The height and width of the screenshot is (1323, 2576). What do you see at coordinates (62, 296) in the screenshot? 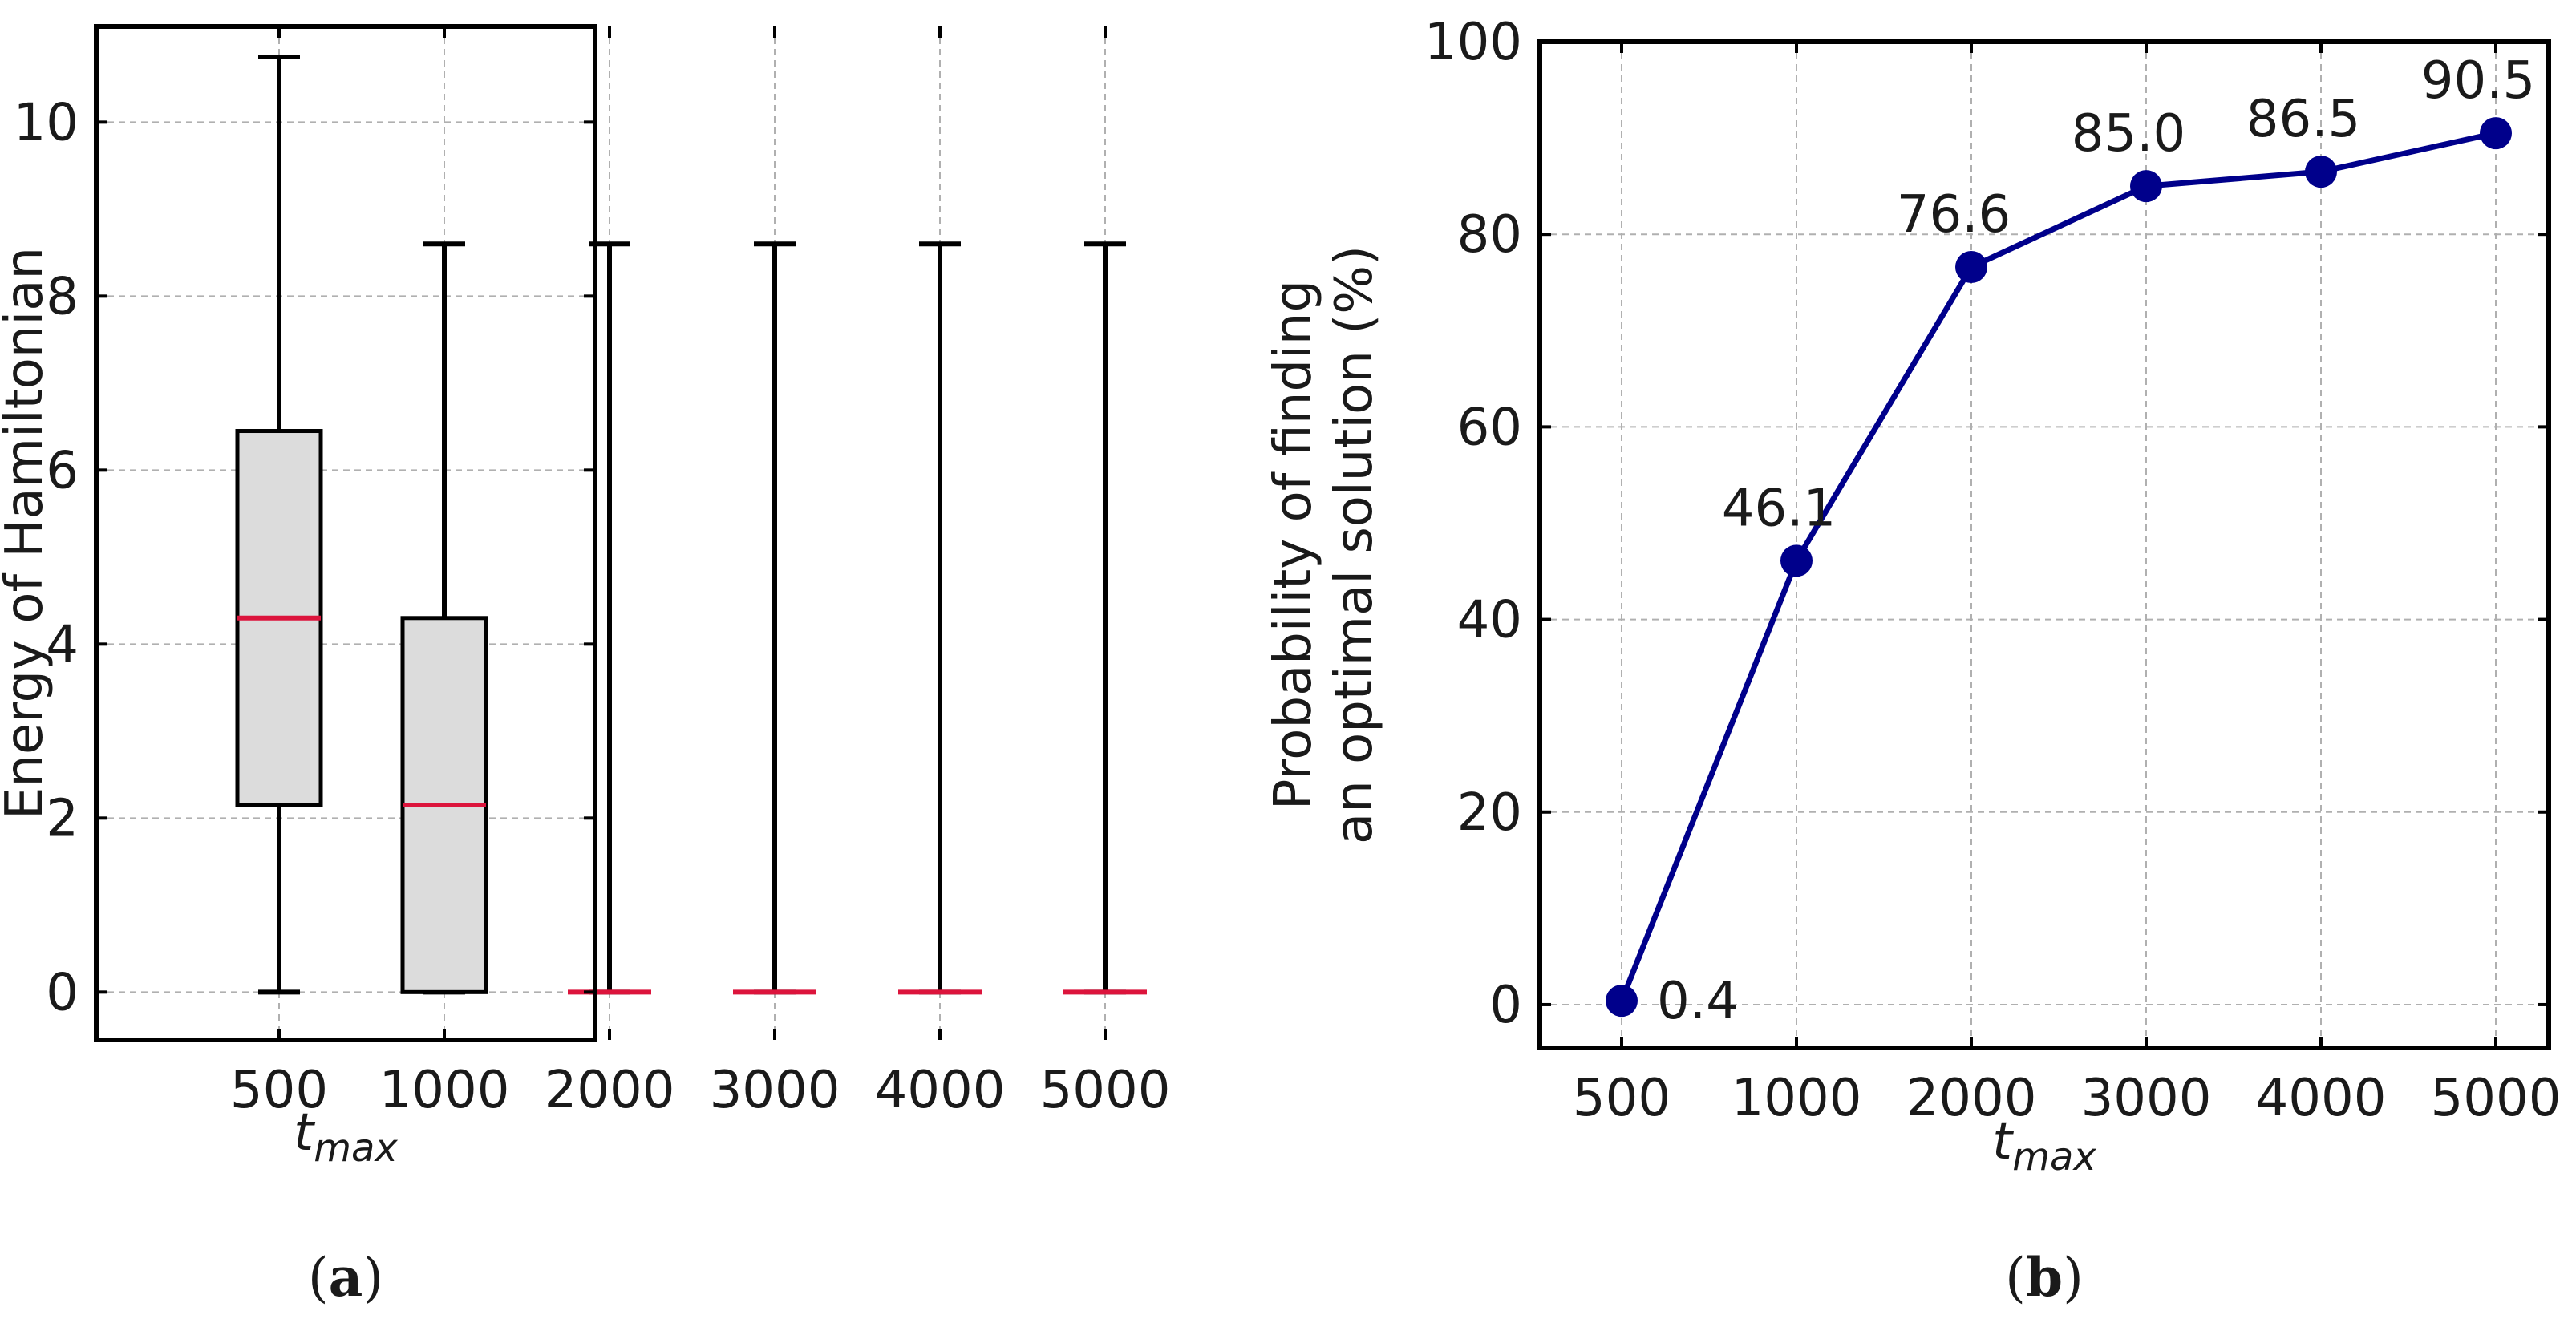
I see `y-tick-label: 8` at bounding box center [62, 296].